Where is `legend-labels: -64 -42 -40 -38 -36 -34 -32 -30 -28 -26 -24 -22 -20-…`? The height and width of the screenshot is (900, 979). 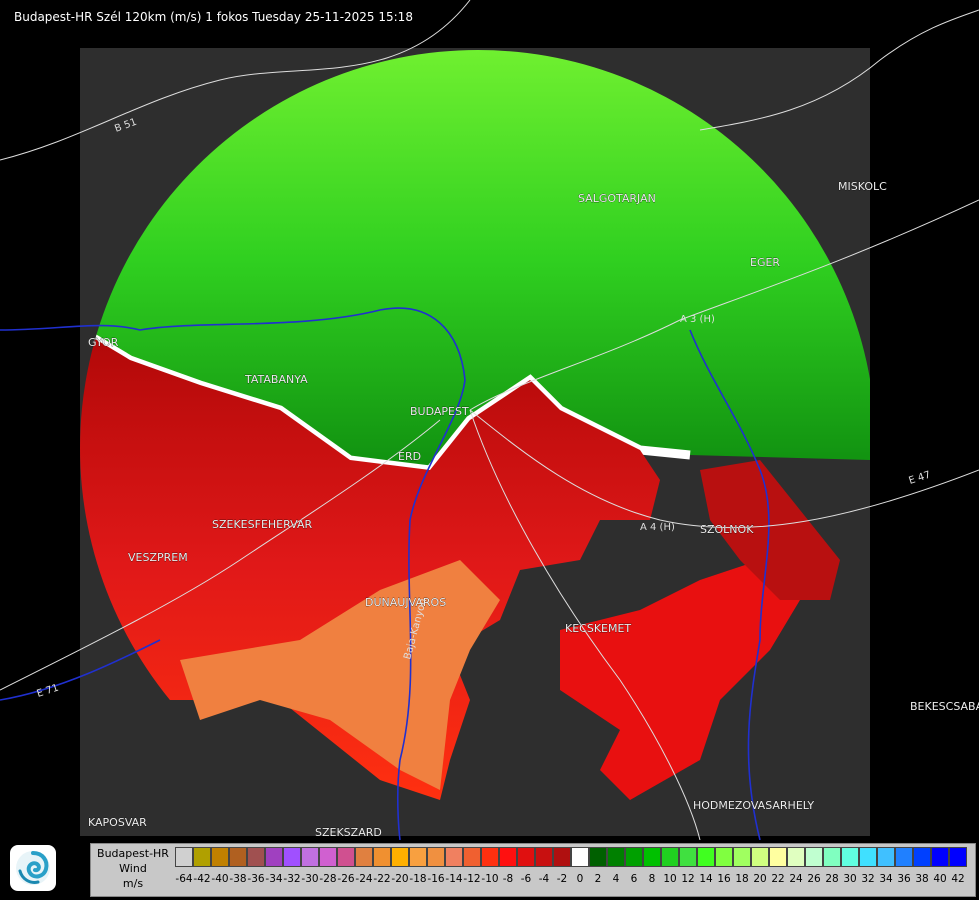
legend-labels: -64 -42 -40 -38 -36 -34 -32 -30 -28 -26 -24 -22 -20-… is located at coordinates (571, 881).